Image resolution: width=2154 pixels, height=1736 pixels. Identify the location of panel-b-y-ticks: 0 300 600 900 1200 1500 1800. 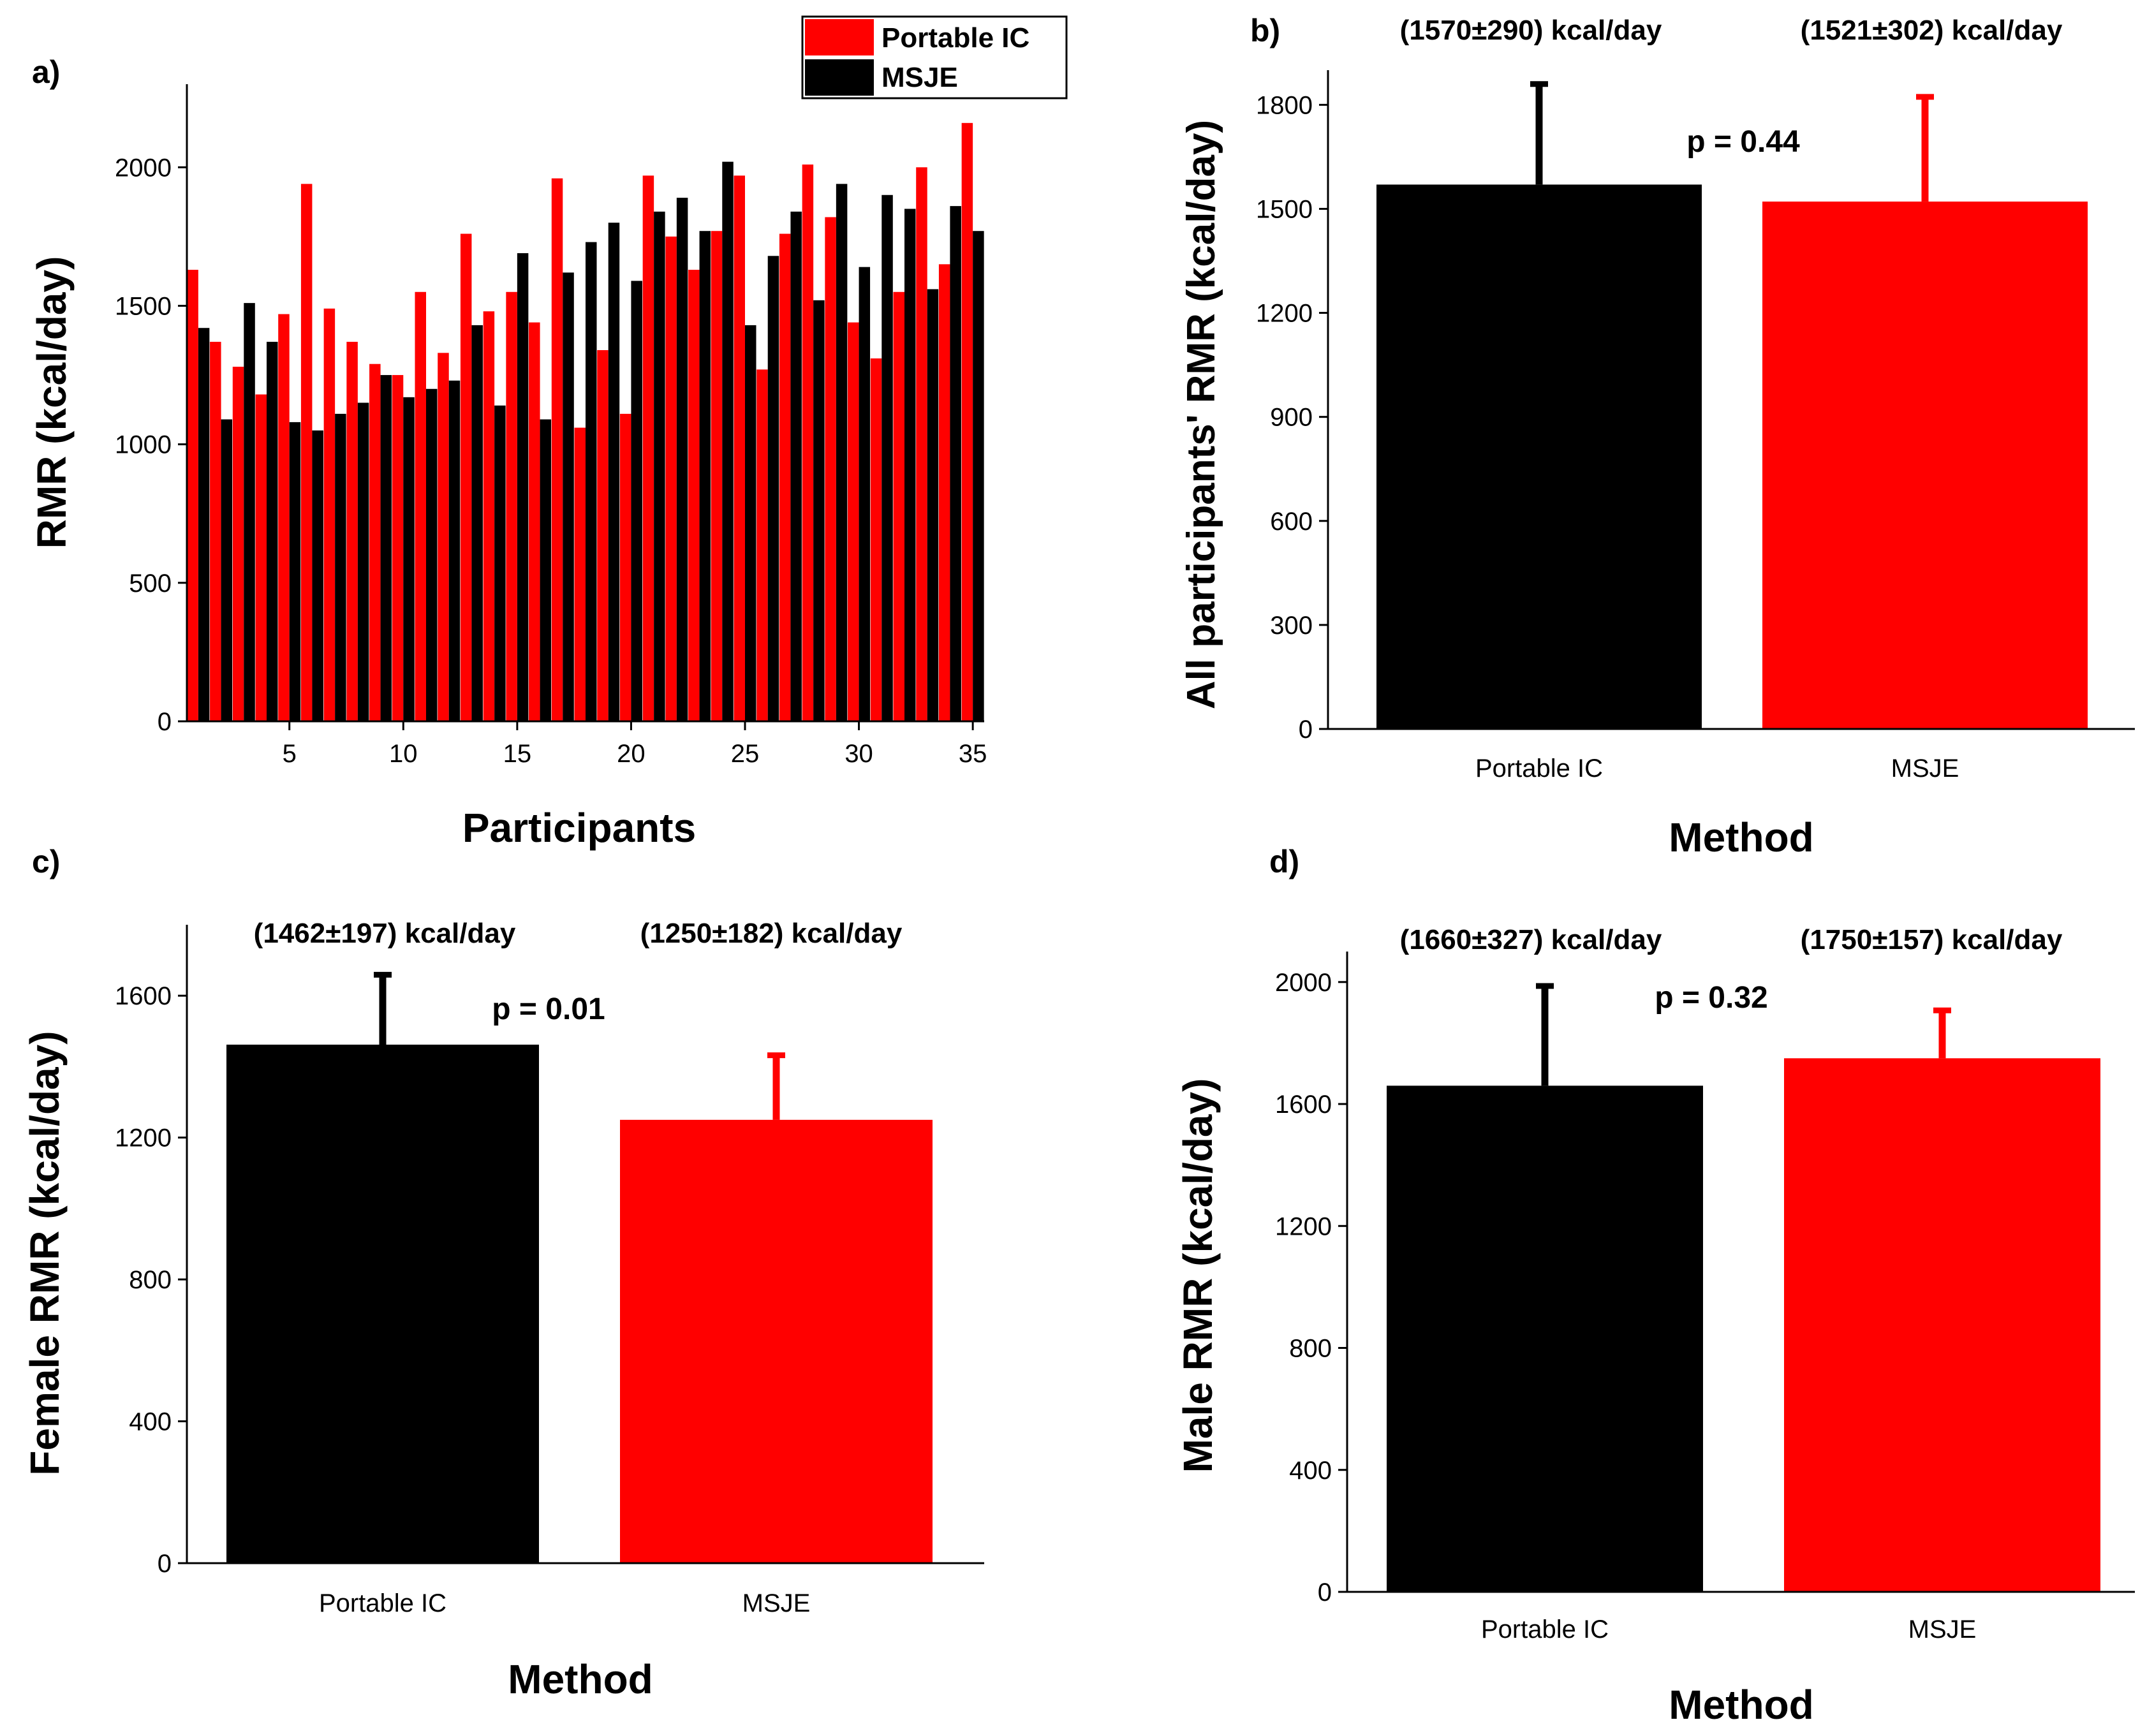
(1292, 418).